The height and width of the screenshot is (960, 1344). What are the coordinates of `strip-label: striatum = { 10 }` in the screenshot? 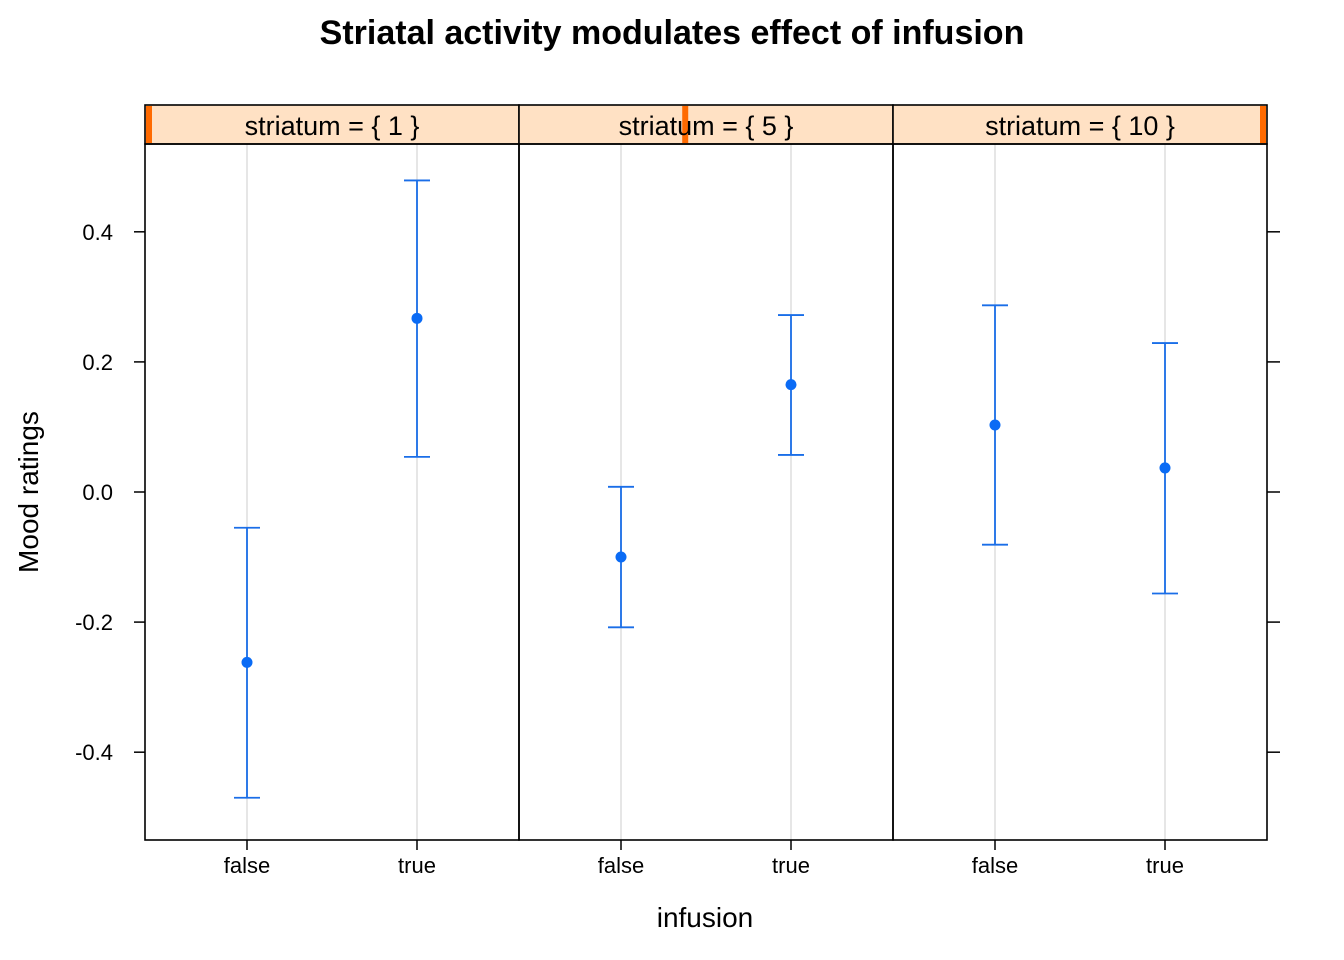 It's located at (1080, 126).